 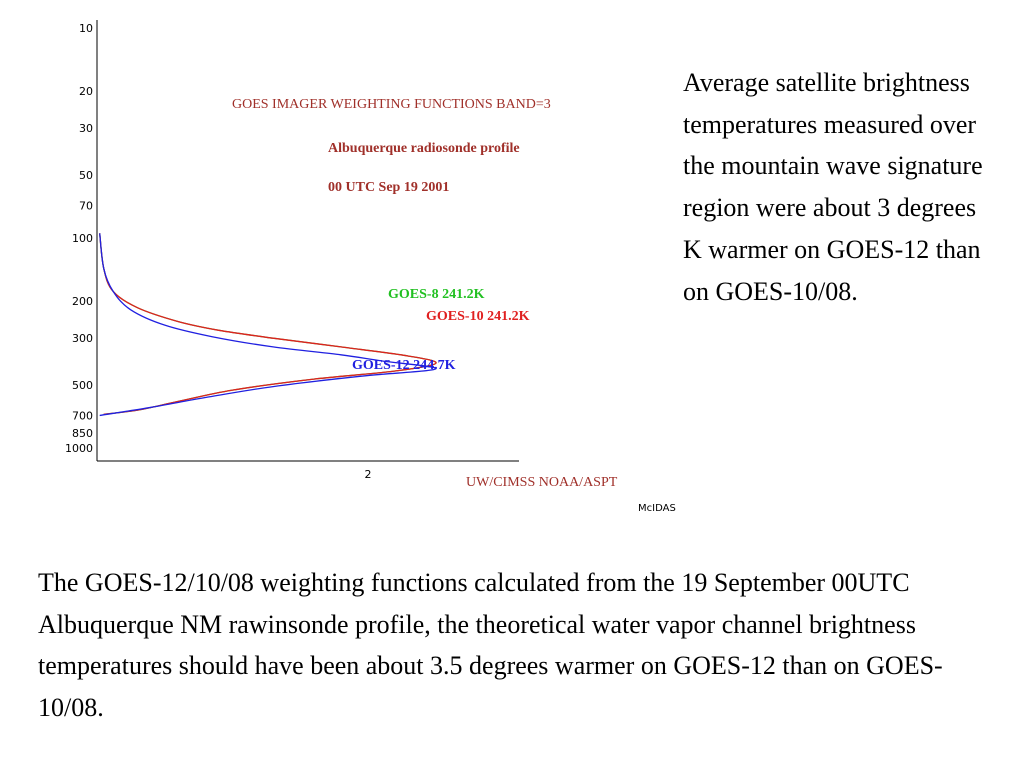 I want to click on chart-subtitle-date: 00 UTC Sep 19 2001, so click(x=388, y=187).